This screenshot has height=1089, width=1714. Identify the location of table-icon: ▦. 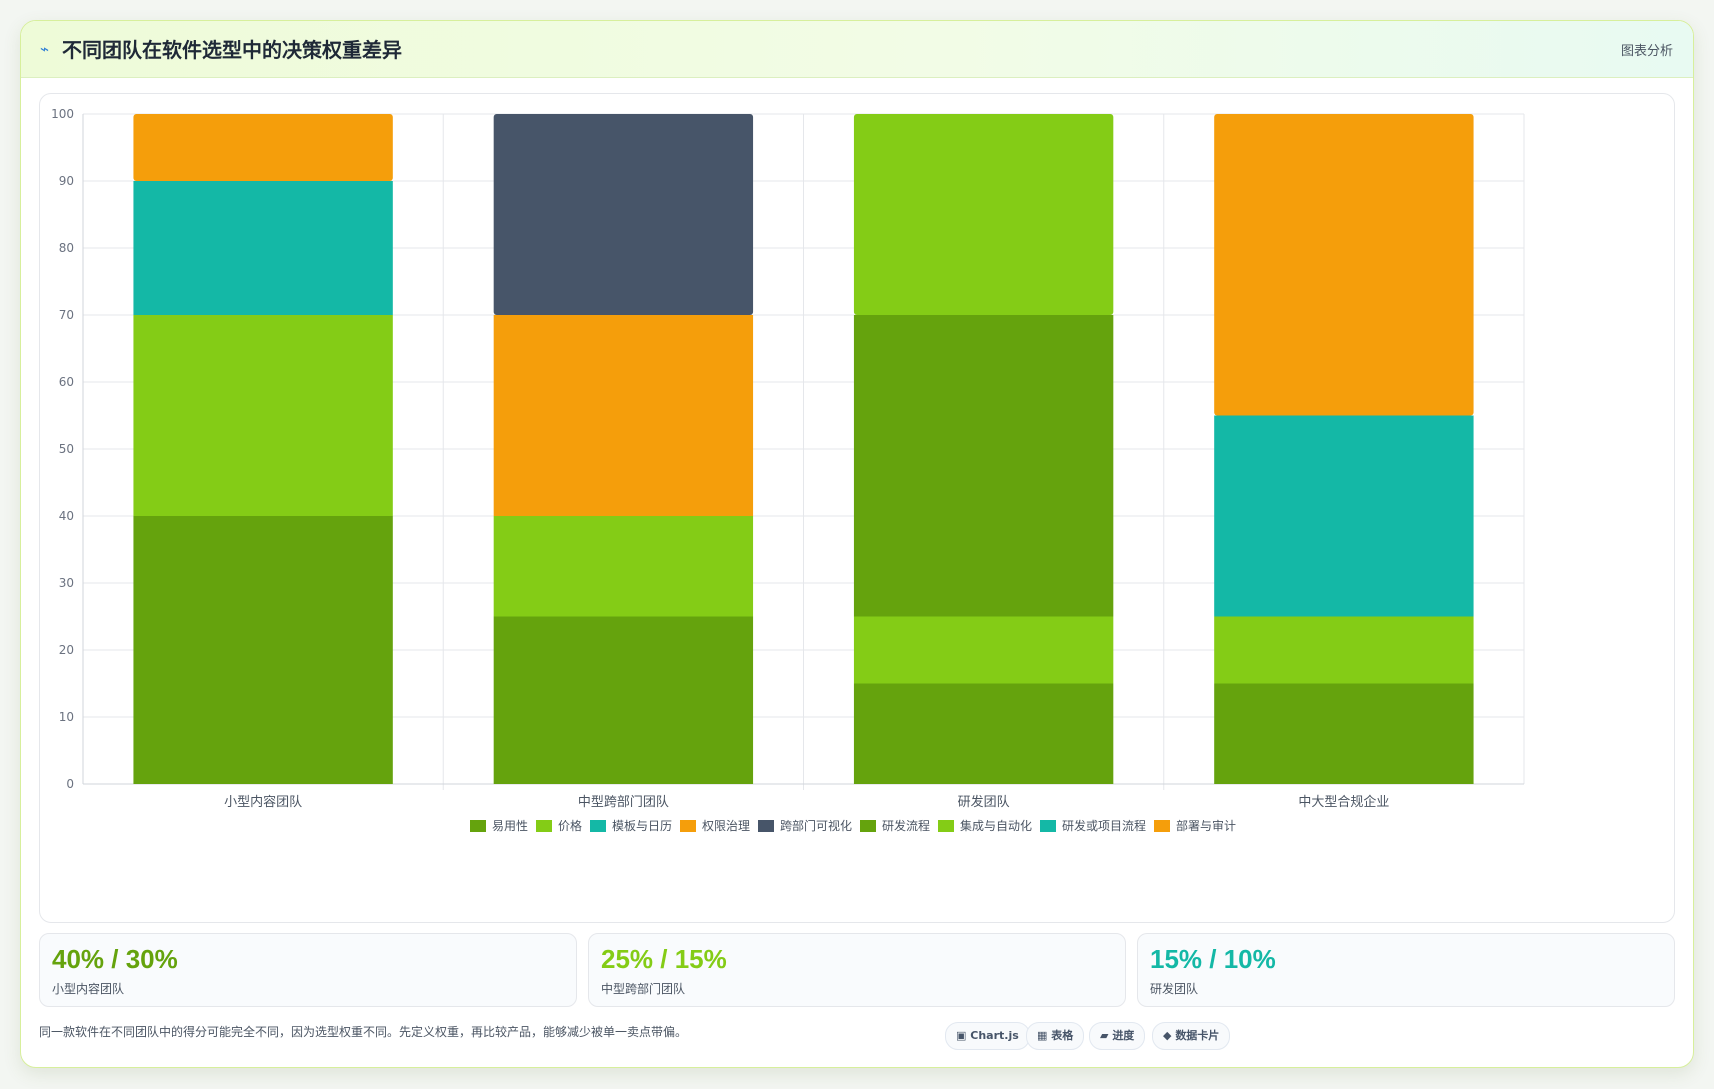
(1042, 1035).